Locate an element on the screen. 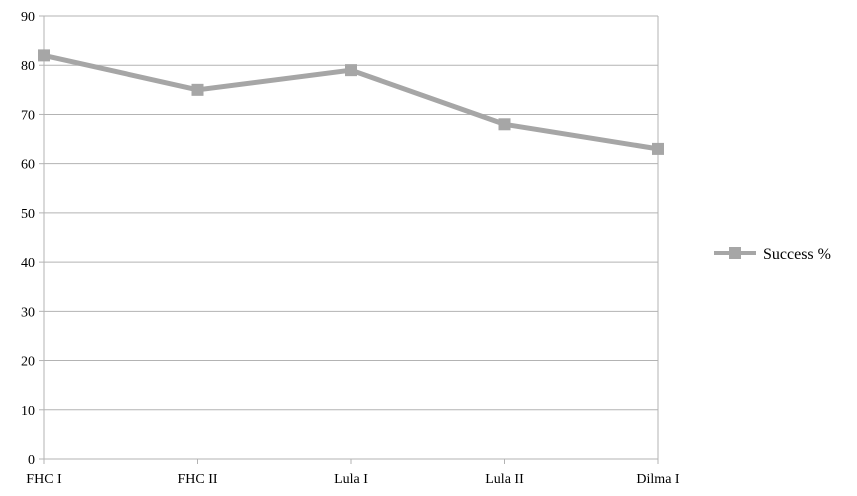  x-tick-label: Lula I is located at coordinates (351, 479).